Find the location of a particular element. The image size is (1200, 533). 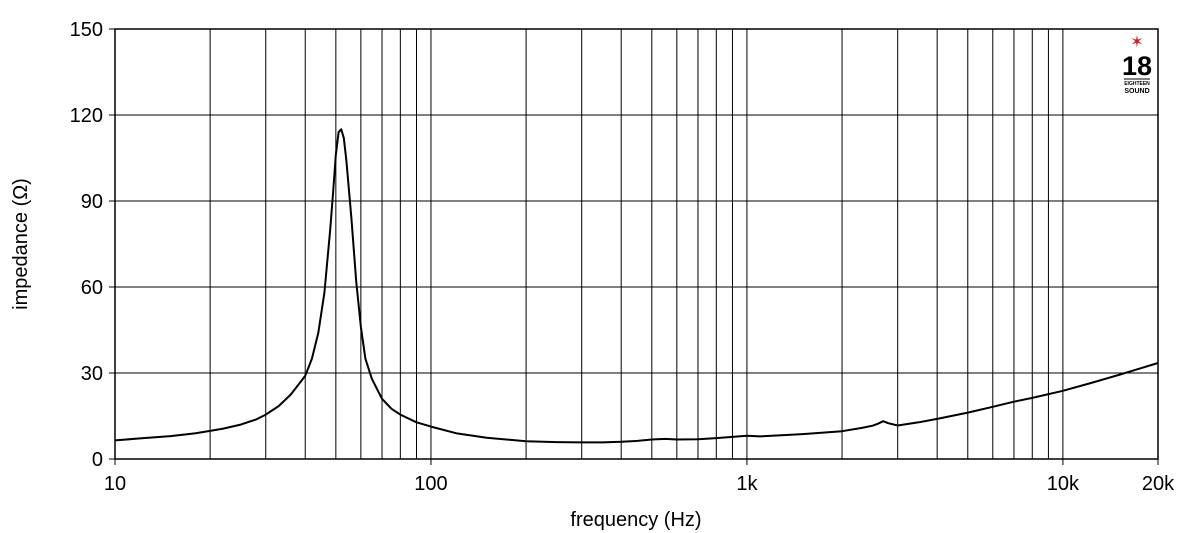

logo-line1: EIGHTEEN is located at coordinates (1137, 84).